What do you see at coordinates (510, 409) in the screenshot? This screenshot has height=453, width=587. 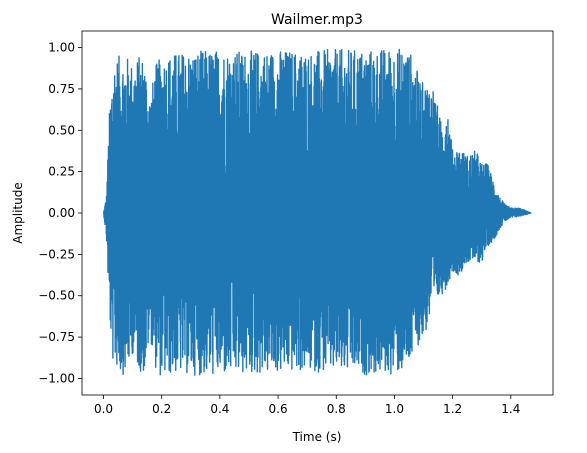 I see `x-tick-label: 1.4` at bounding box center [510, 409].